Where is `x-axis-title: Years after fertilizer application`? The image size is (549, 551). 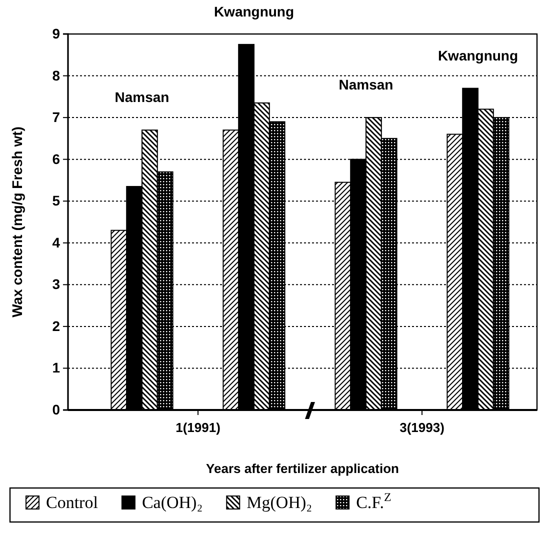 x-axis-title: Years after fertilizer application is located at coordinates (303, 468).